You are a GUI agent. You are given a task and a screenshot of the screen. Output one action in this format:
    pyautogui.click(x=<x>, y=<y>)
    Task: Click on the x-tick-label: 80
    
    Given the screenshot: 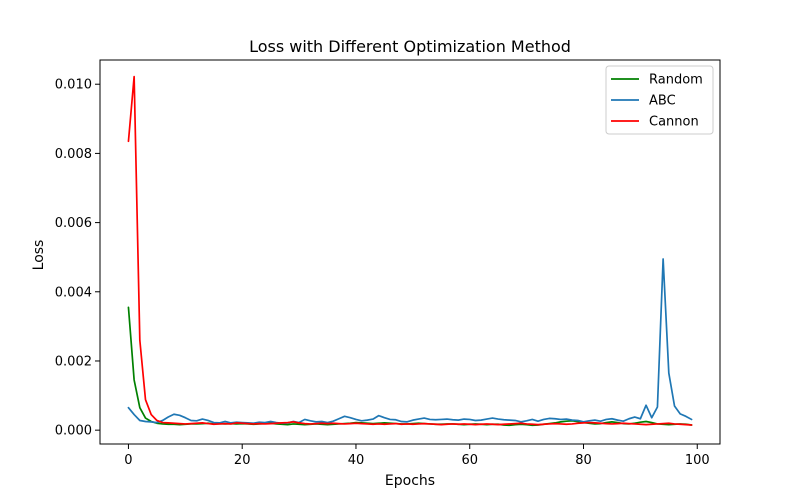 What is the action you would take?
    pyautogui.click(x=583, y=460)
    